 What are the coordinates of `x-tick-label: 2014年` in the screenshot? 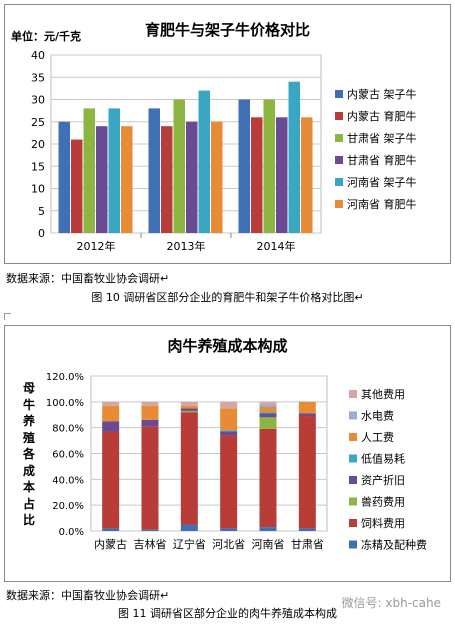 It's located at (276, 246).